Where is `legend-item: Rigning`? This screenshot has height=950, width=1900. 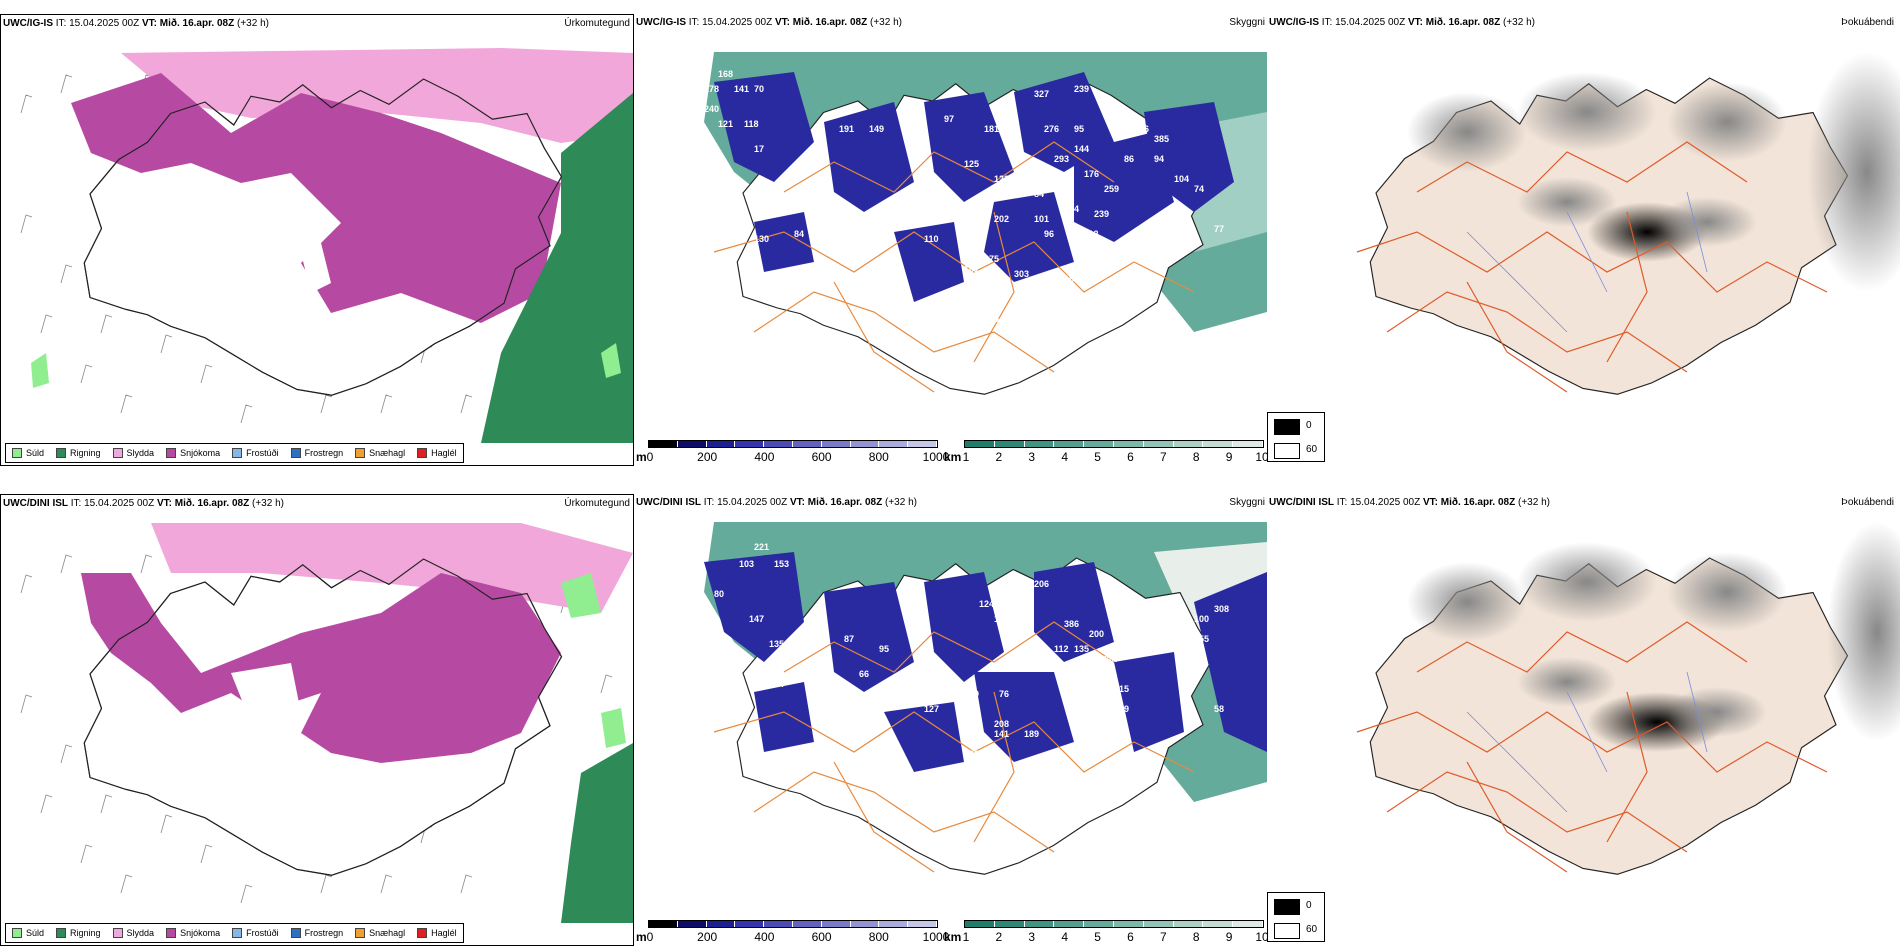
legend-item: Rigning is located at coordinates (78, 453).